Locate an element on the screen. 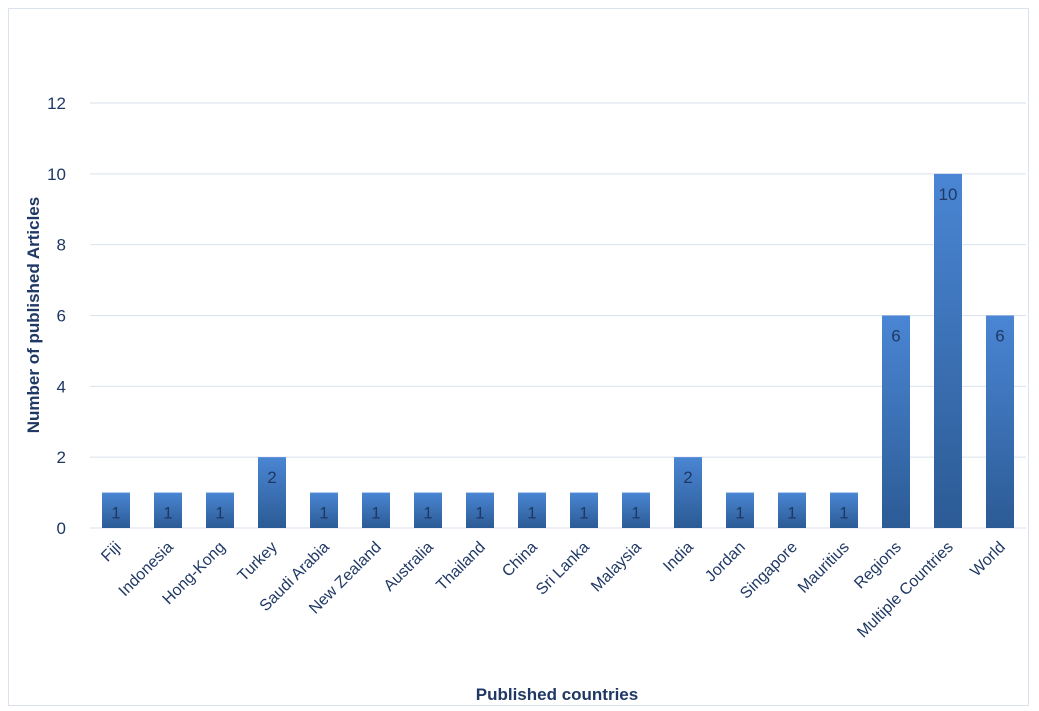 Image resolution: width=1039 pixels, height=711 pixels. x-tick-label: Thailand is located at coordinates (460, 566).